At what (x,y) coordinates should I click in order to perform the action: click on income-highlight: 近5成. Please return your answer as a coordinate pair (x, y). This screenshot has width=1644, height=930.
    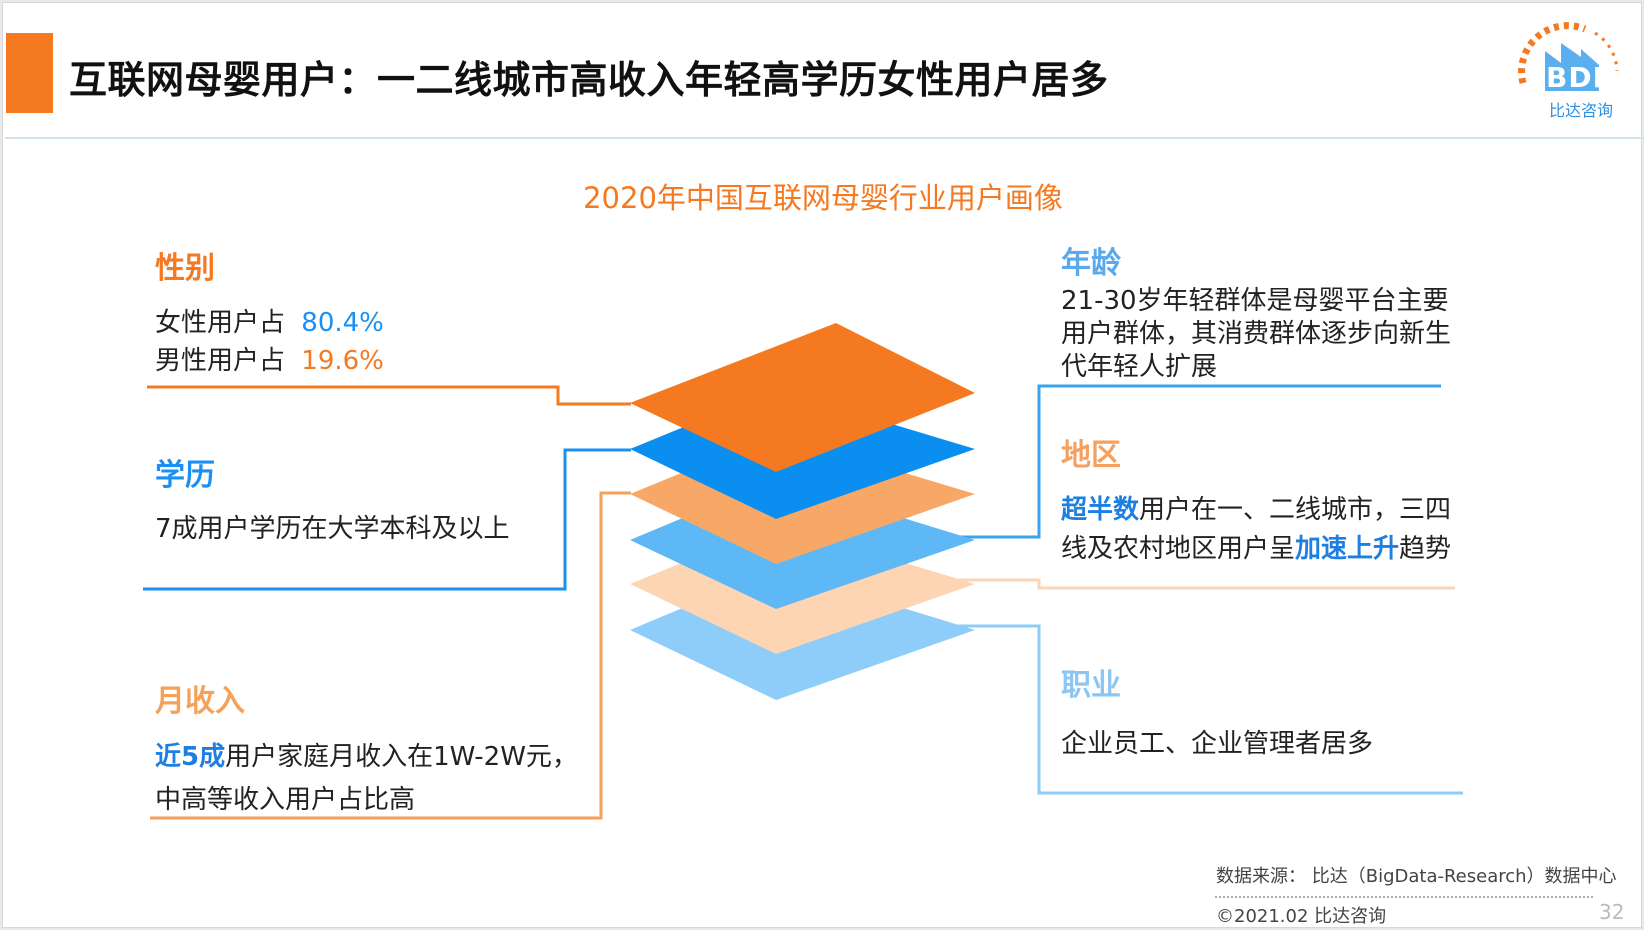
    Looking at the image, I should click on (190, 757).